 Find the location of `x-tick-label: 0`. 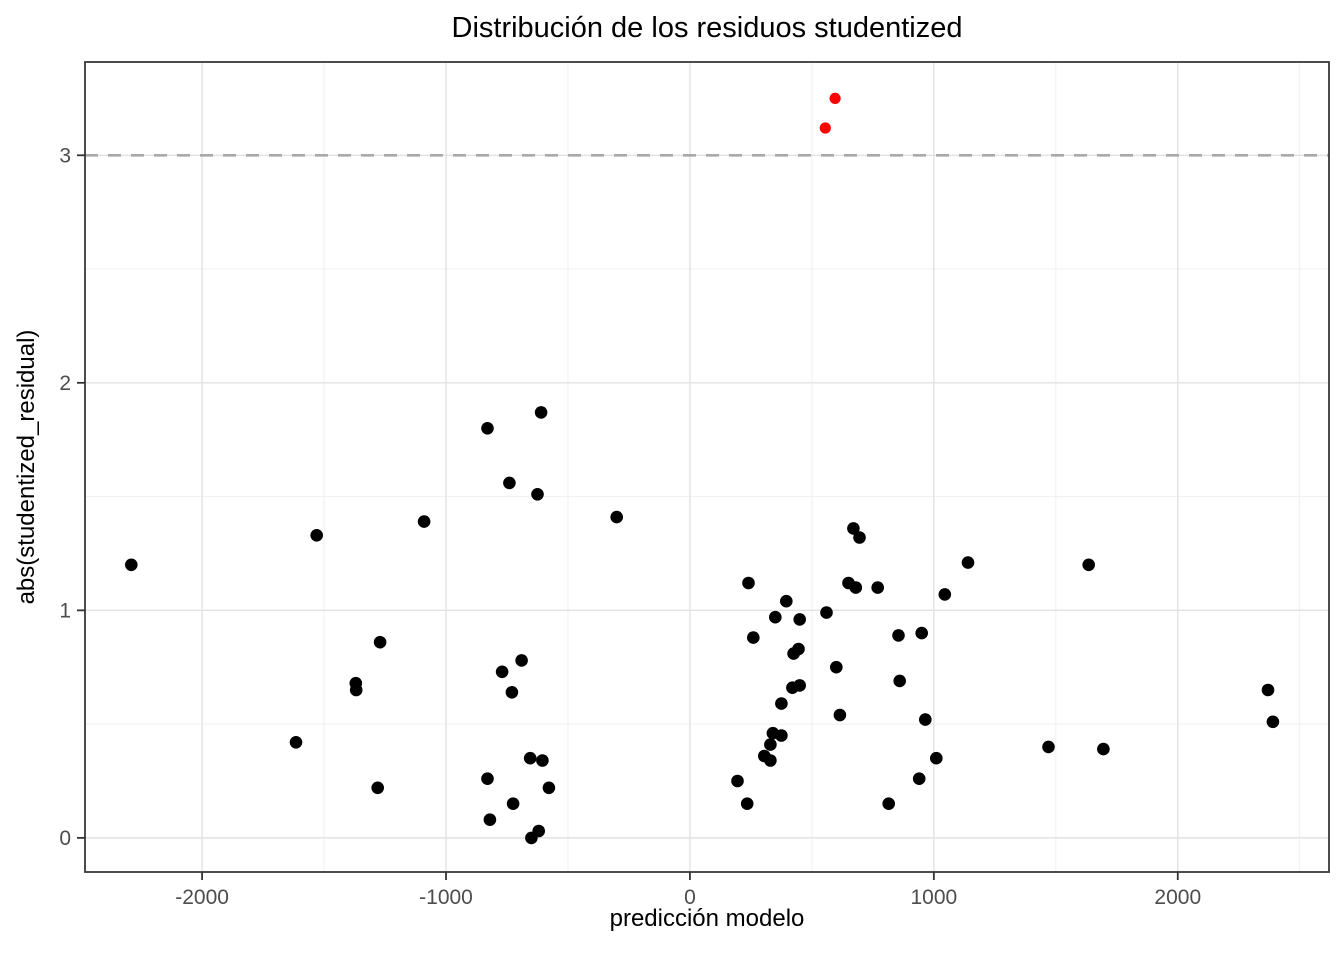

x-tick-label: 0 is located at coordinates (690, 897).